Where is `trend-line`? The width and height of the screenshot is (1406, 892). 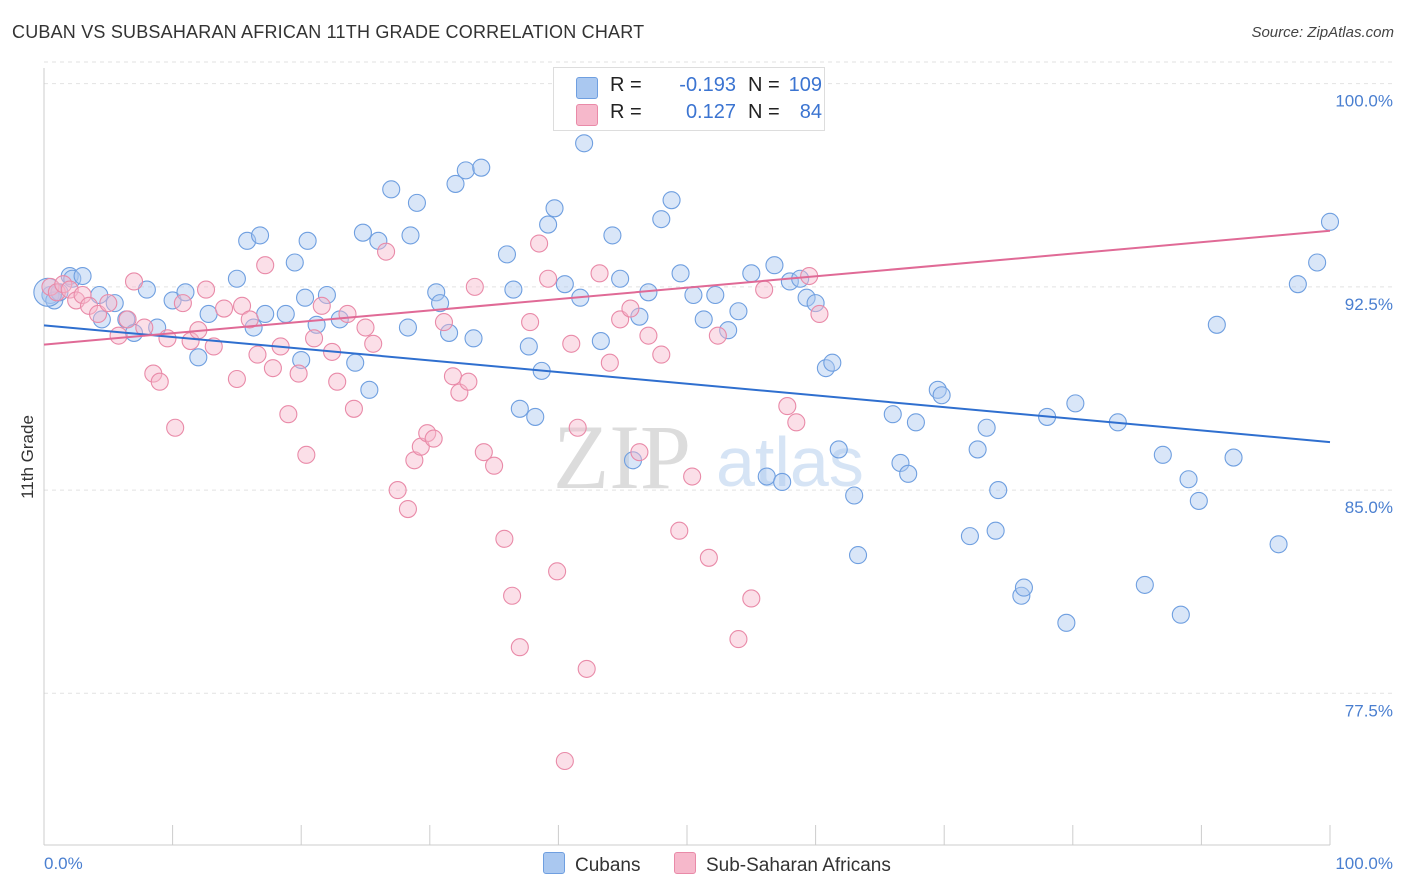
trend-line is located at coordinates (687, 287).